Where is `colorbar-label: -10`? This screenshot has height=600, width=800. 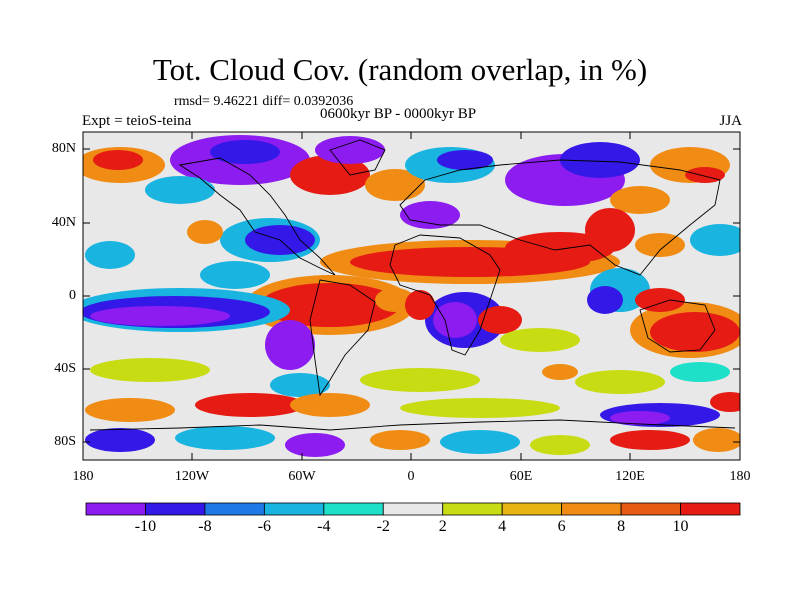
colorbar-label: -10 is located at coordinates (145, 526).